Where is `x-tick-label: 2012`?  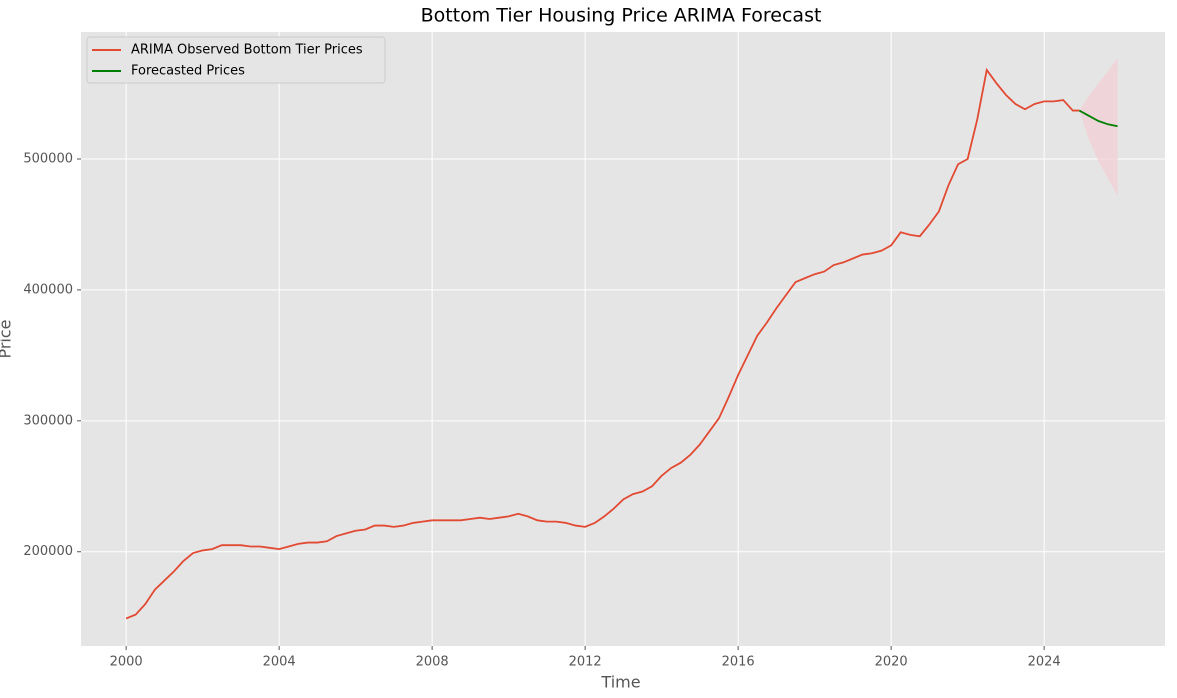
x-tick-label: 2012 is located at coordinates (585, 662).